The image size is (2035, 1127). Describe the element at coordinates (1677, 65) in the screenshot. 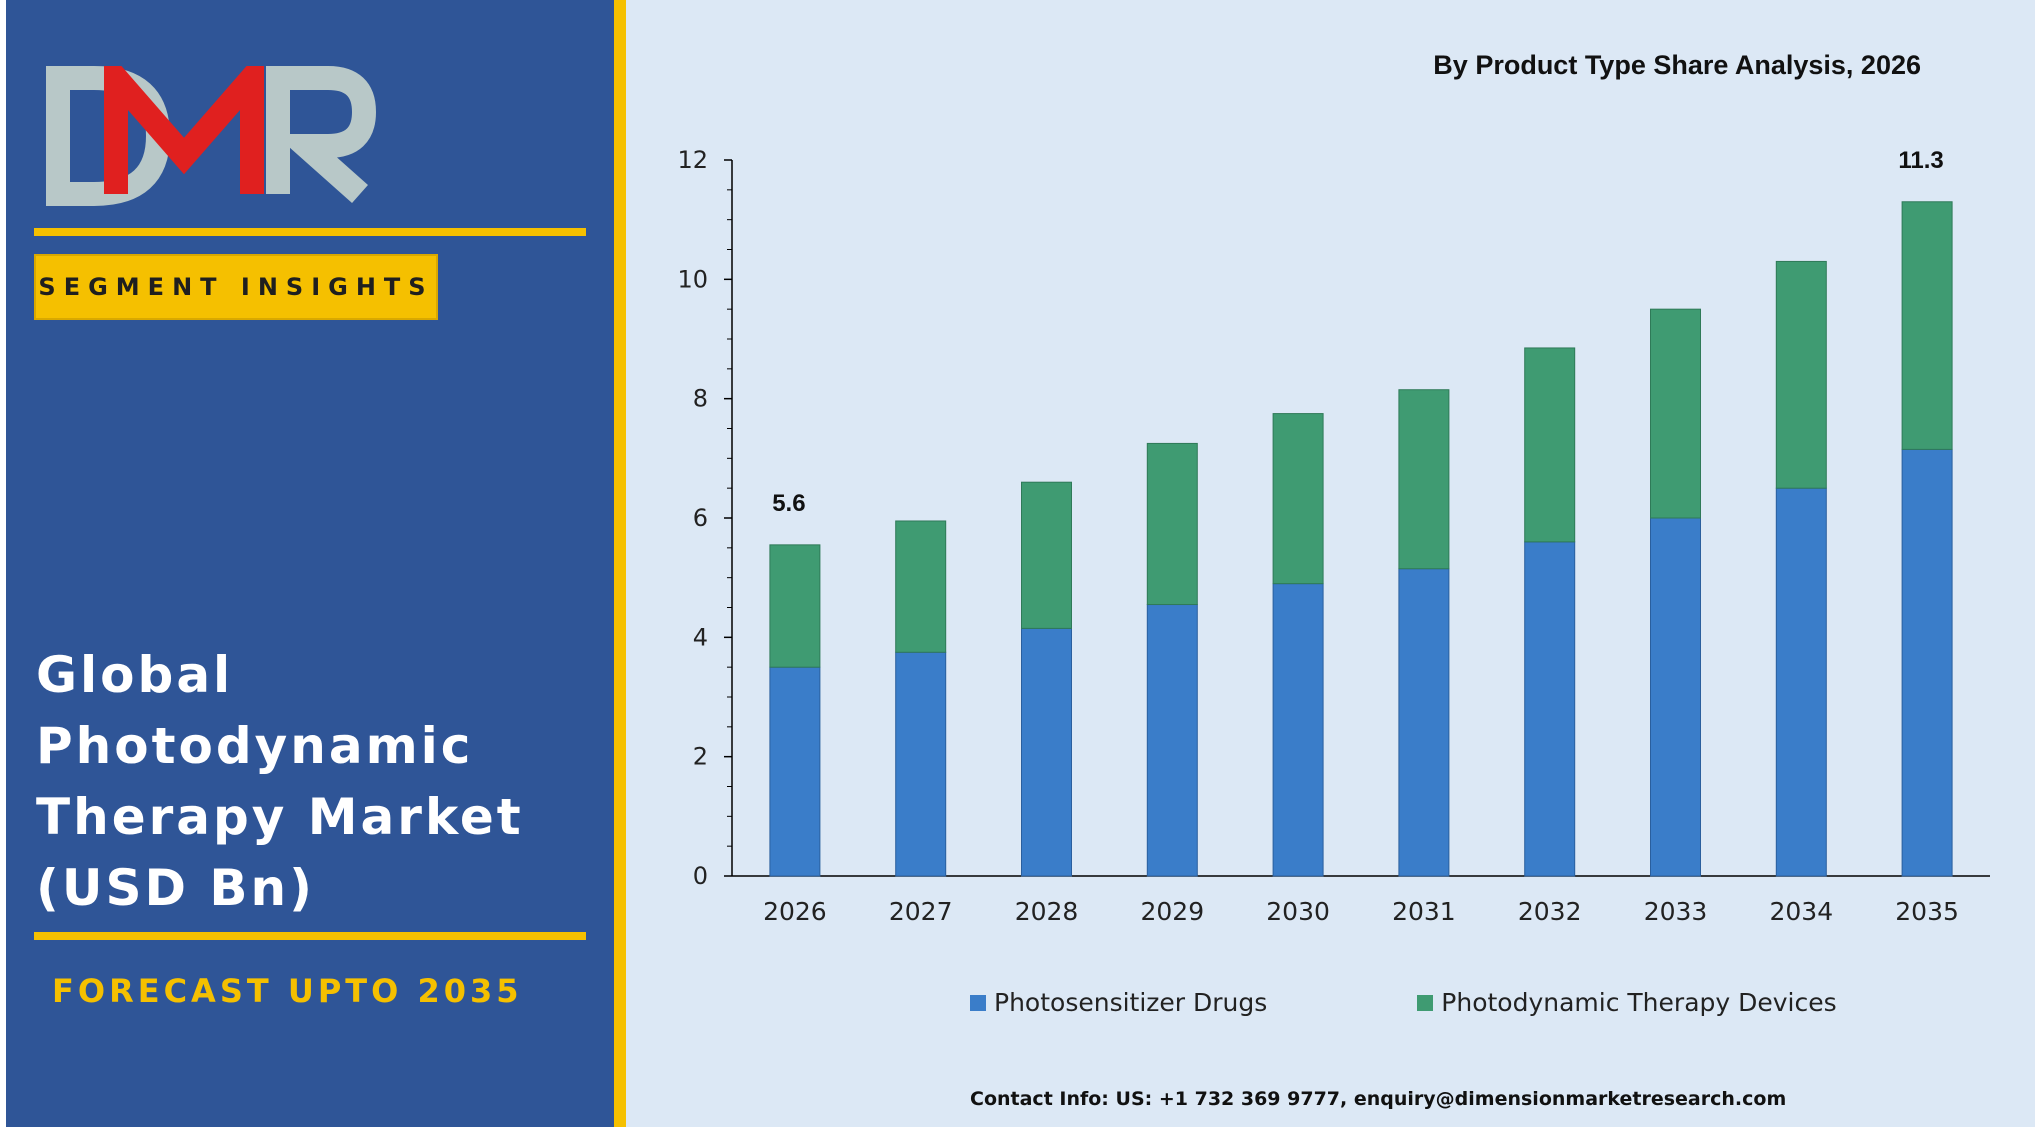

I see `chart-title: By Product Type Share Analysis, 2026` at that location.